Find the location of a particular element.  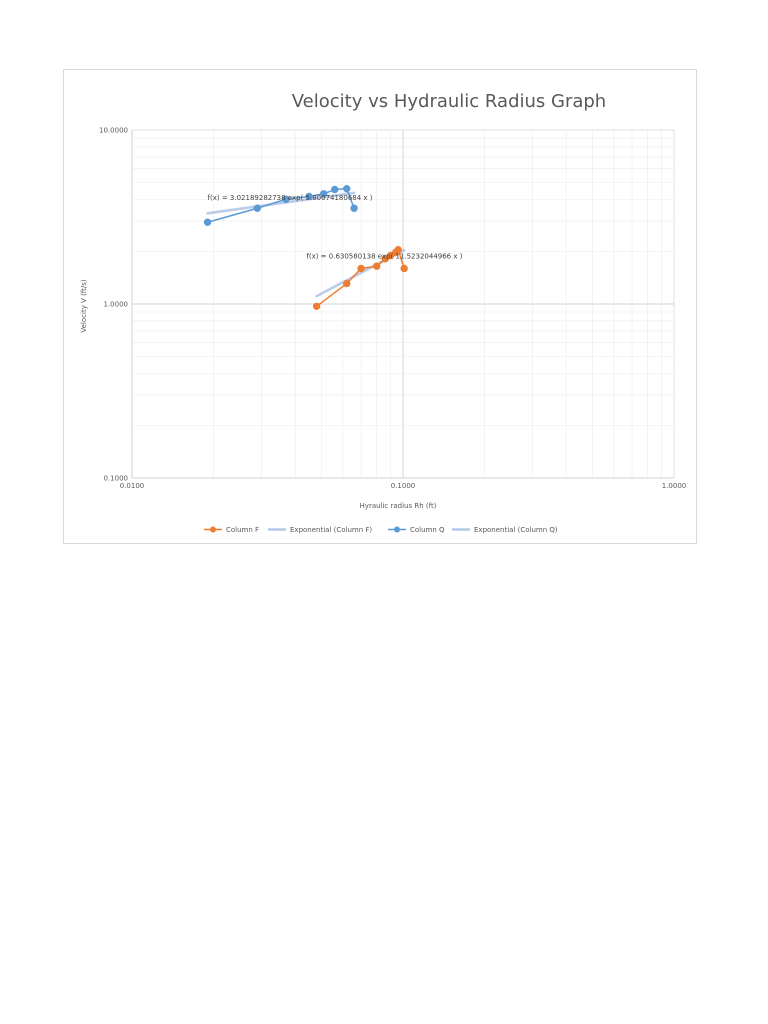

legend-label: Column Q is located at coordinates (427, 530).